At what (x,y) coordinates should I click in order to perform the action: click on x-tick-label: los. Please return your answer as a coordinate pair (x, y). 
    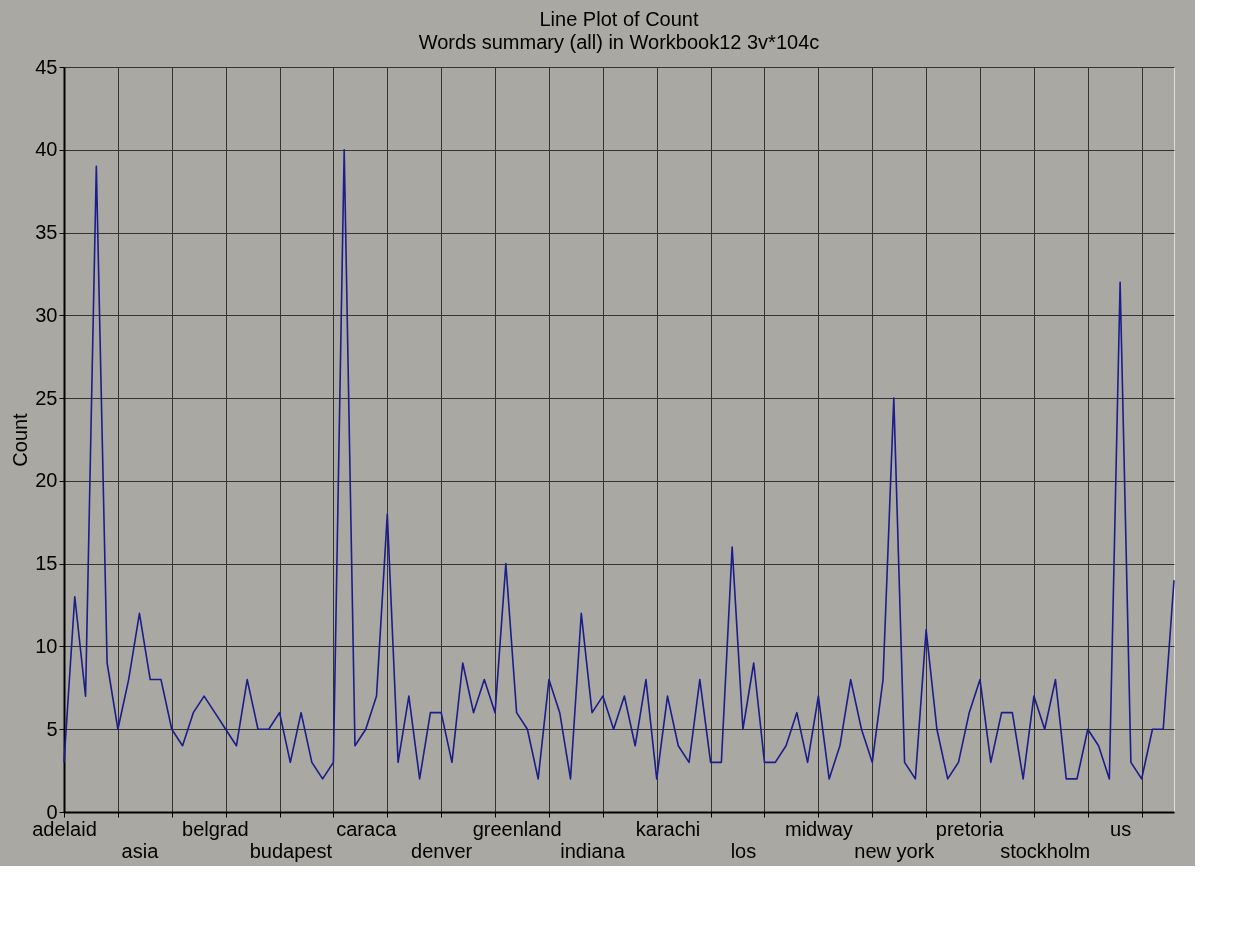
    Looking at the image, I should click on (743, 850).